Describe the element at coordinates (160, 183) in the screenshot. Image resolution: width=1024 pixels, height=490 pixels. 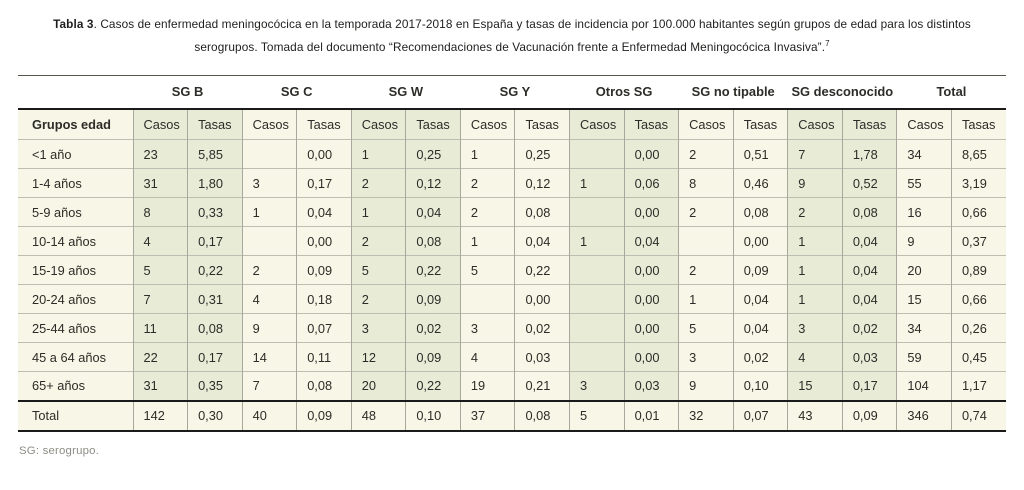
I see `cell-casos: 31` at that location.